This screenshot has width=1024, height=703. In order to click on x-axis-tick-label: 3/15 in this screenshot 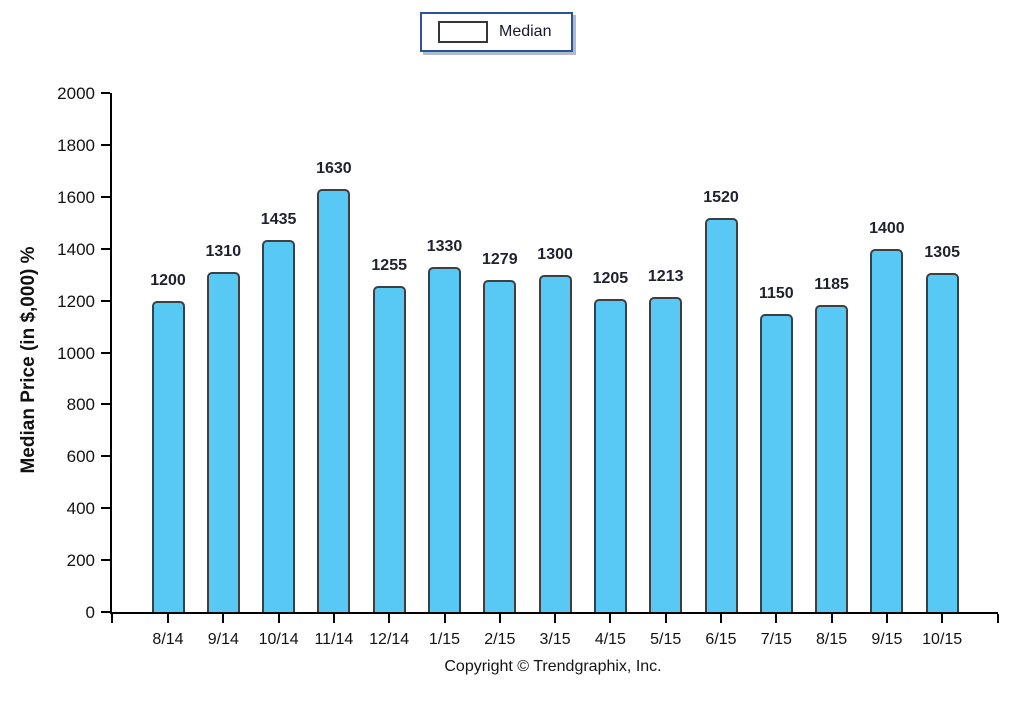, I will do `click(555, 639)`.